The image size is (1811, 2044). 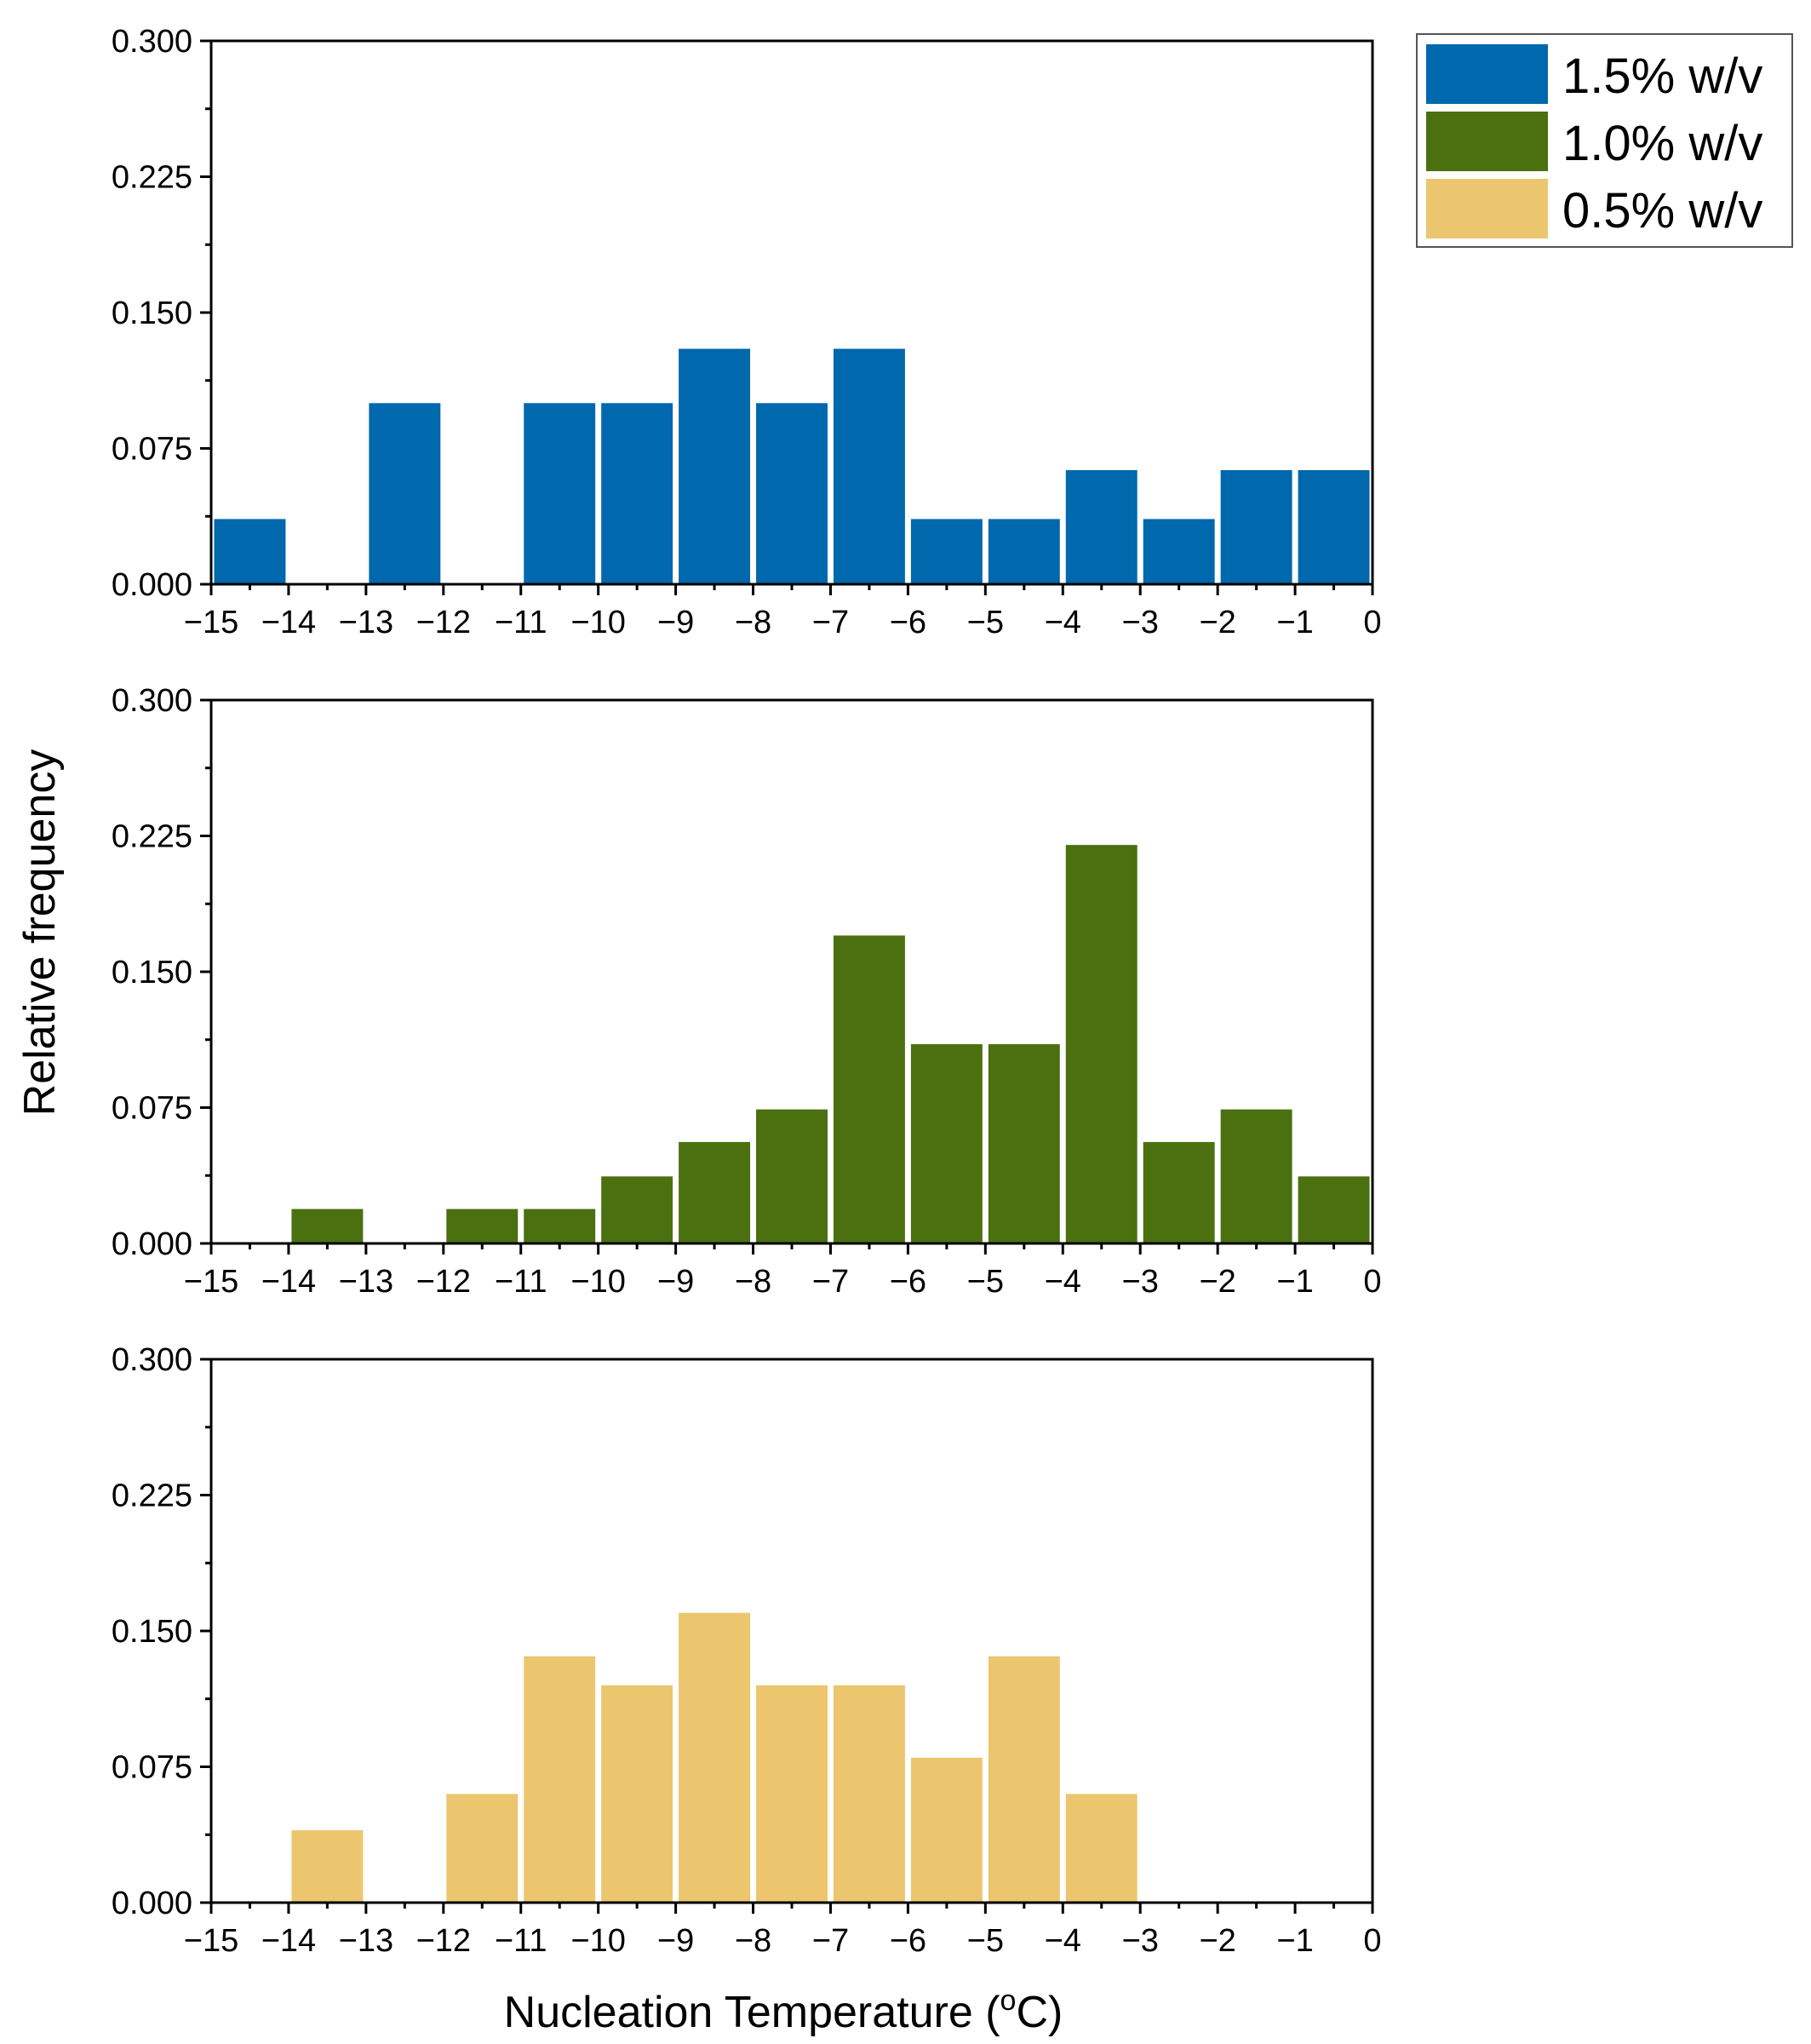 I want to click on x-tick-label-1-5: −9, so click(x=675, y=622).